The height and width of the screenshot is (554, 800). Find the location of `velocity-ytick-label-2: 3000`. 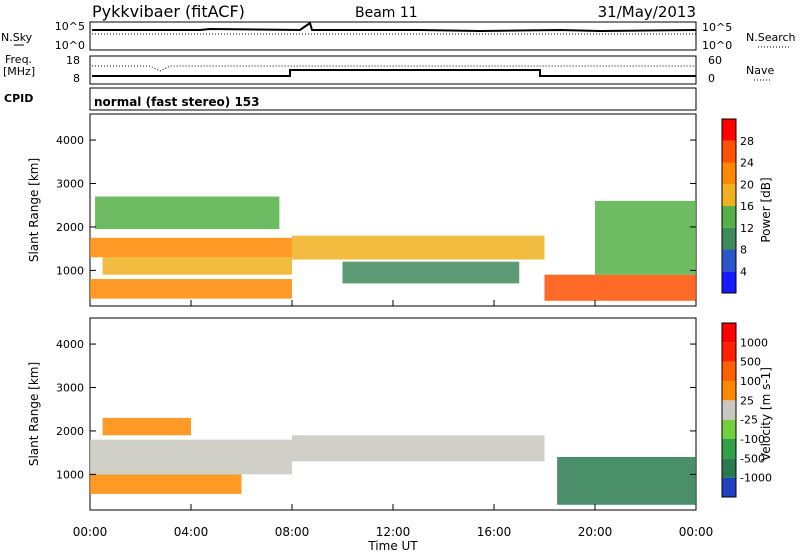

velocity-ytick-label-2: 3000 is located at coordinates (70, 388).